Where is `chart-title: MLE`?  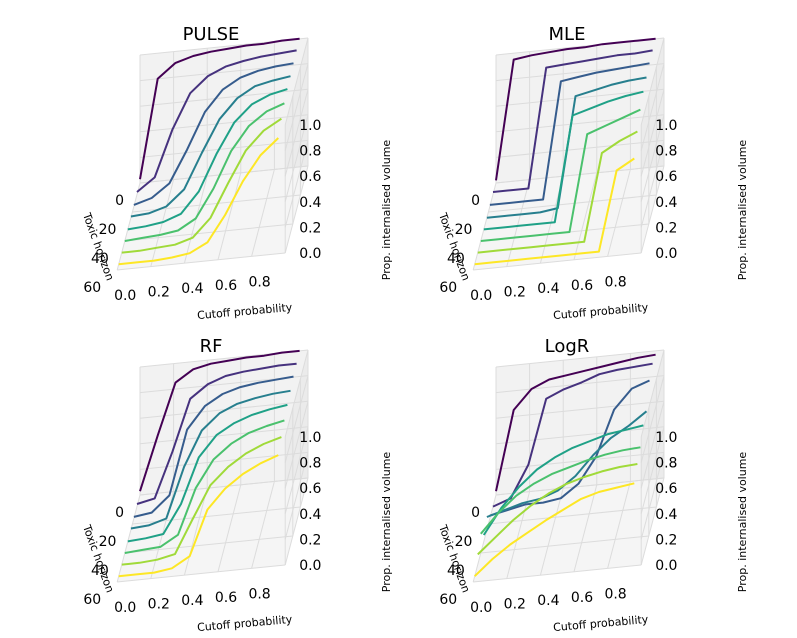 chart-title: MLE is located at coordinates (567, 34).